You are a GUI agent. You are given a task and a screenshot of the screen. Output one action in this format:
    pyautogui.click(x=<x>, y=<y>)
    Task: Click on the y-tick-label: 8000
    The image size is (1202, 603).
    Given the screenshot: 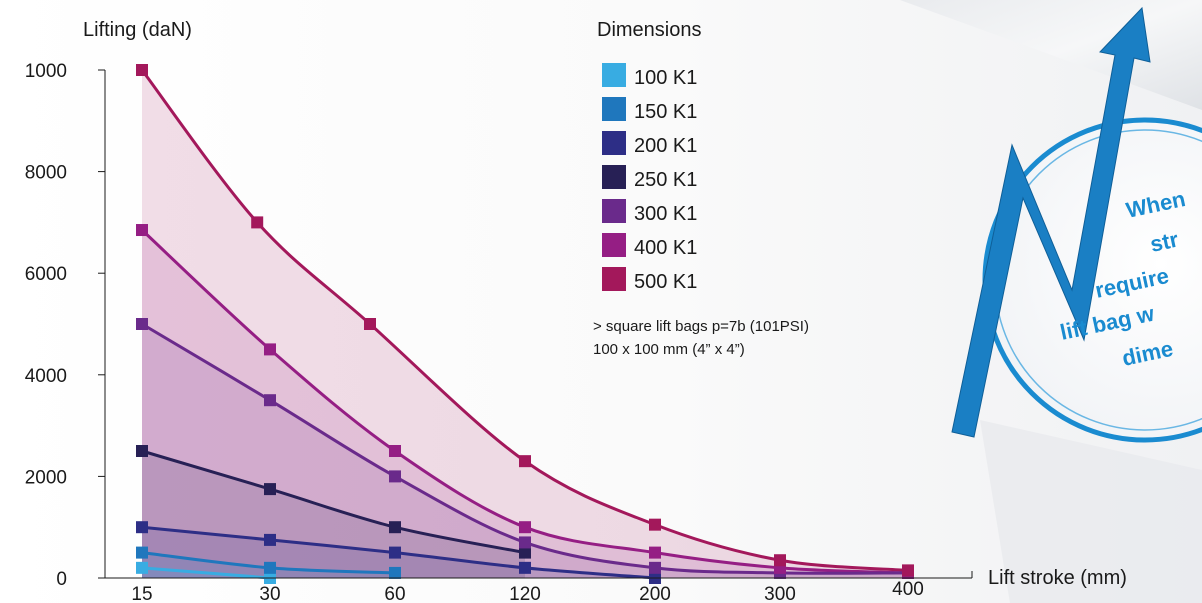 What is the action you would take?
    pyautogui.click(x=46, y=173)
    